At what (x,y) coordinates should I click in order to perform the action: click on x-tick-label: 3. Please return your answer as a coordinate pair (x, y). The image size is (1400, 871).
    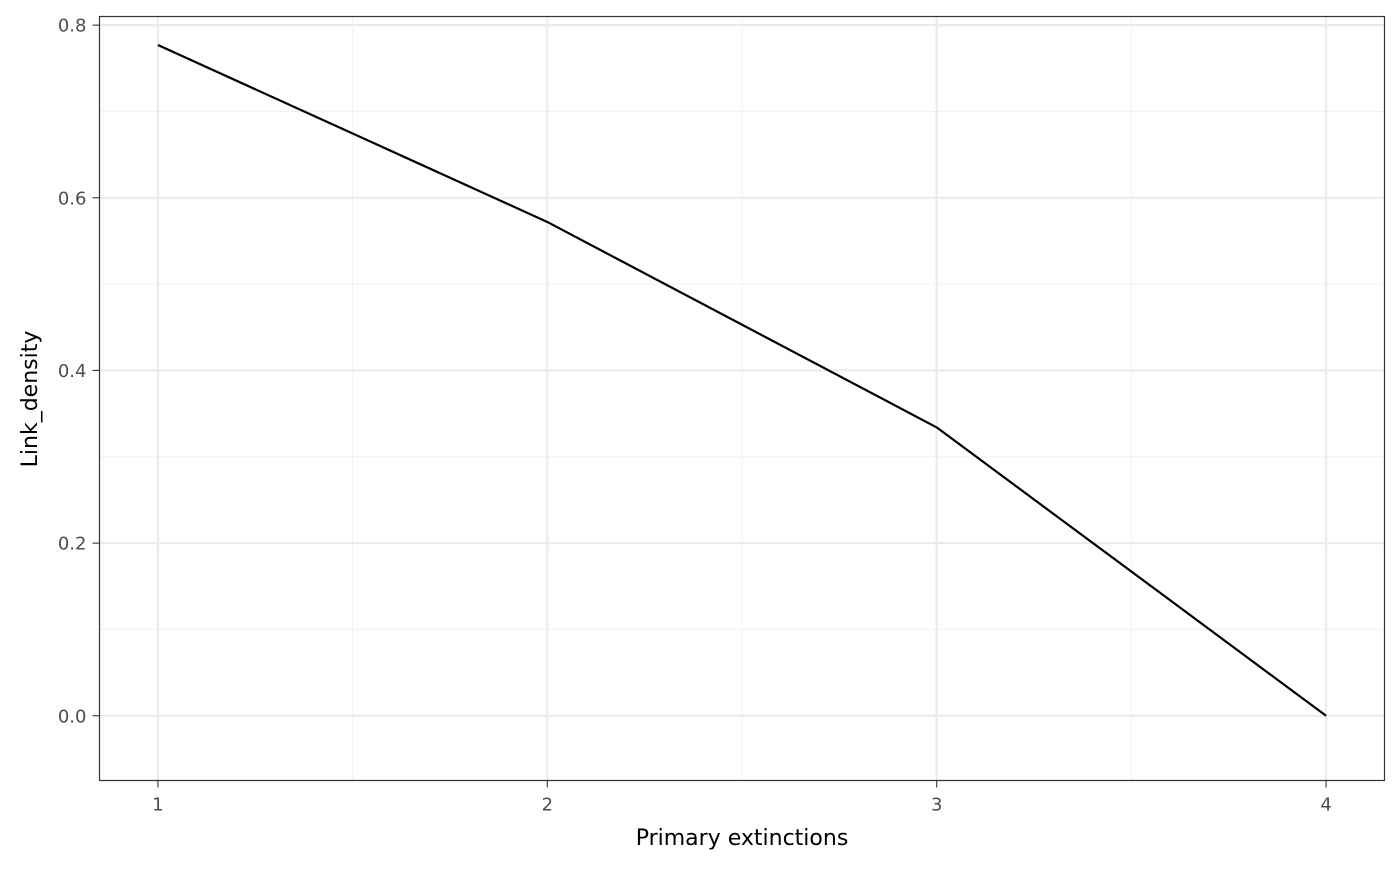
    Looking at the image, I should click on (936, 805).